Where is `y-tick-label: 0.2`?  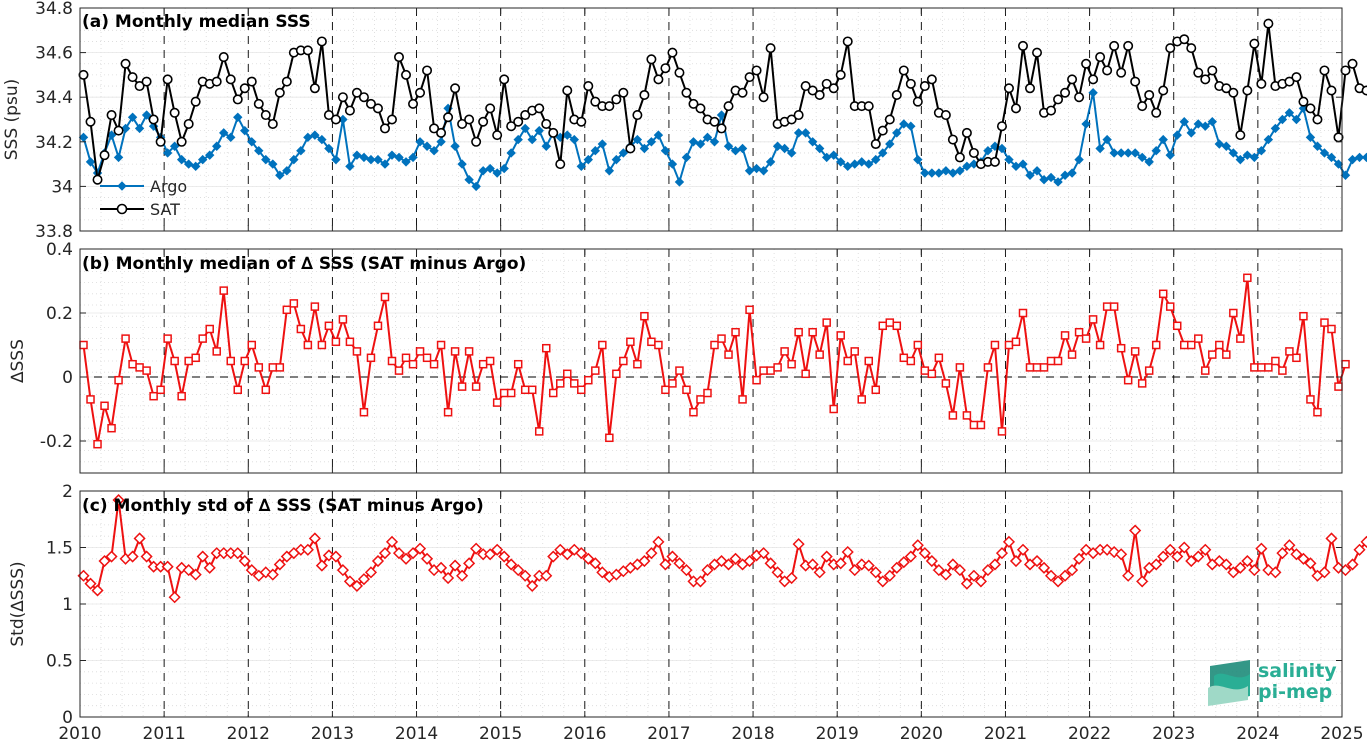 y-tick-label: 0.2 is located at coordinates (59, 314).